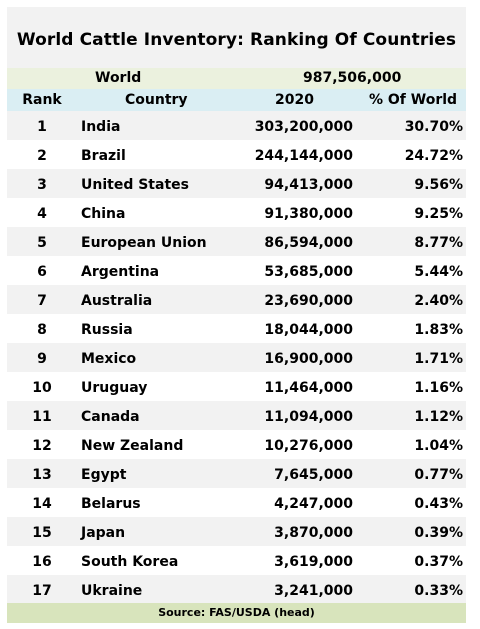 This screenshot has height=629, width=480. What do you see at coordinates (42, 475) in the screenshot?
I see `rank-cell: 13` at bounding box center [42, 475].